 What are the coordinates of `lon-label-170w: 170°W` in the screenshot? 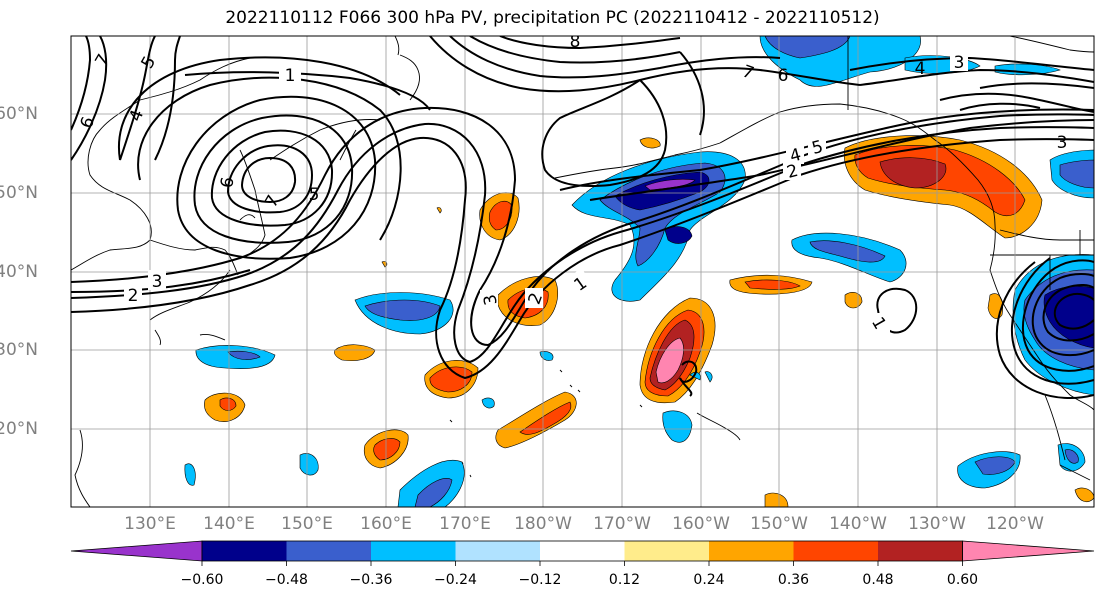 It's located at (622, 524).